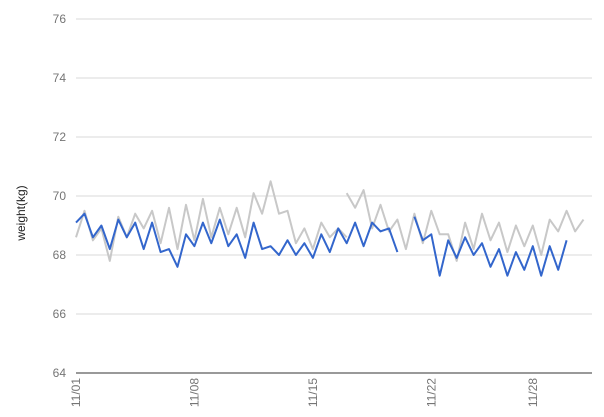  I want to click on y-tick-label: 68, so click(60, 255).